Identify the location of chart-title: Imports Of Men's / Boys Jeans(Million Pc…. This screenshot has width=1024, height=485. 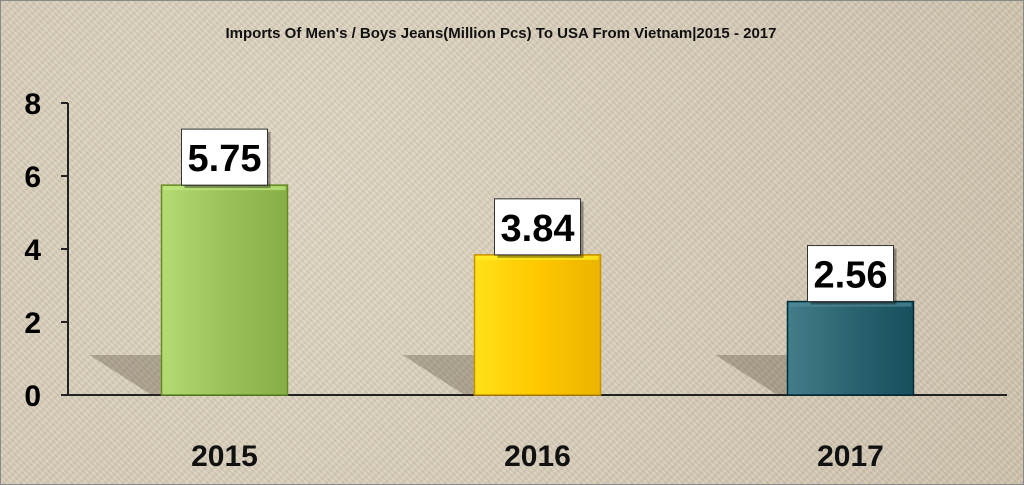
(501, 33).